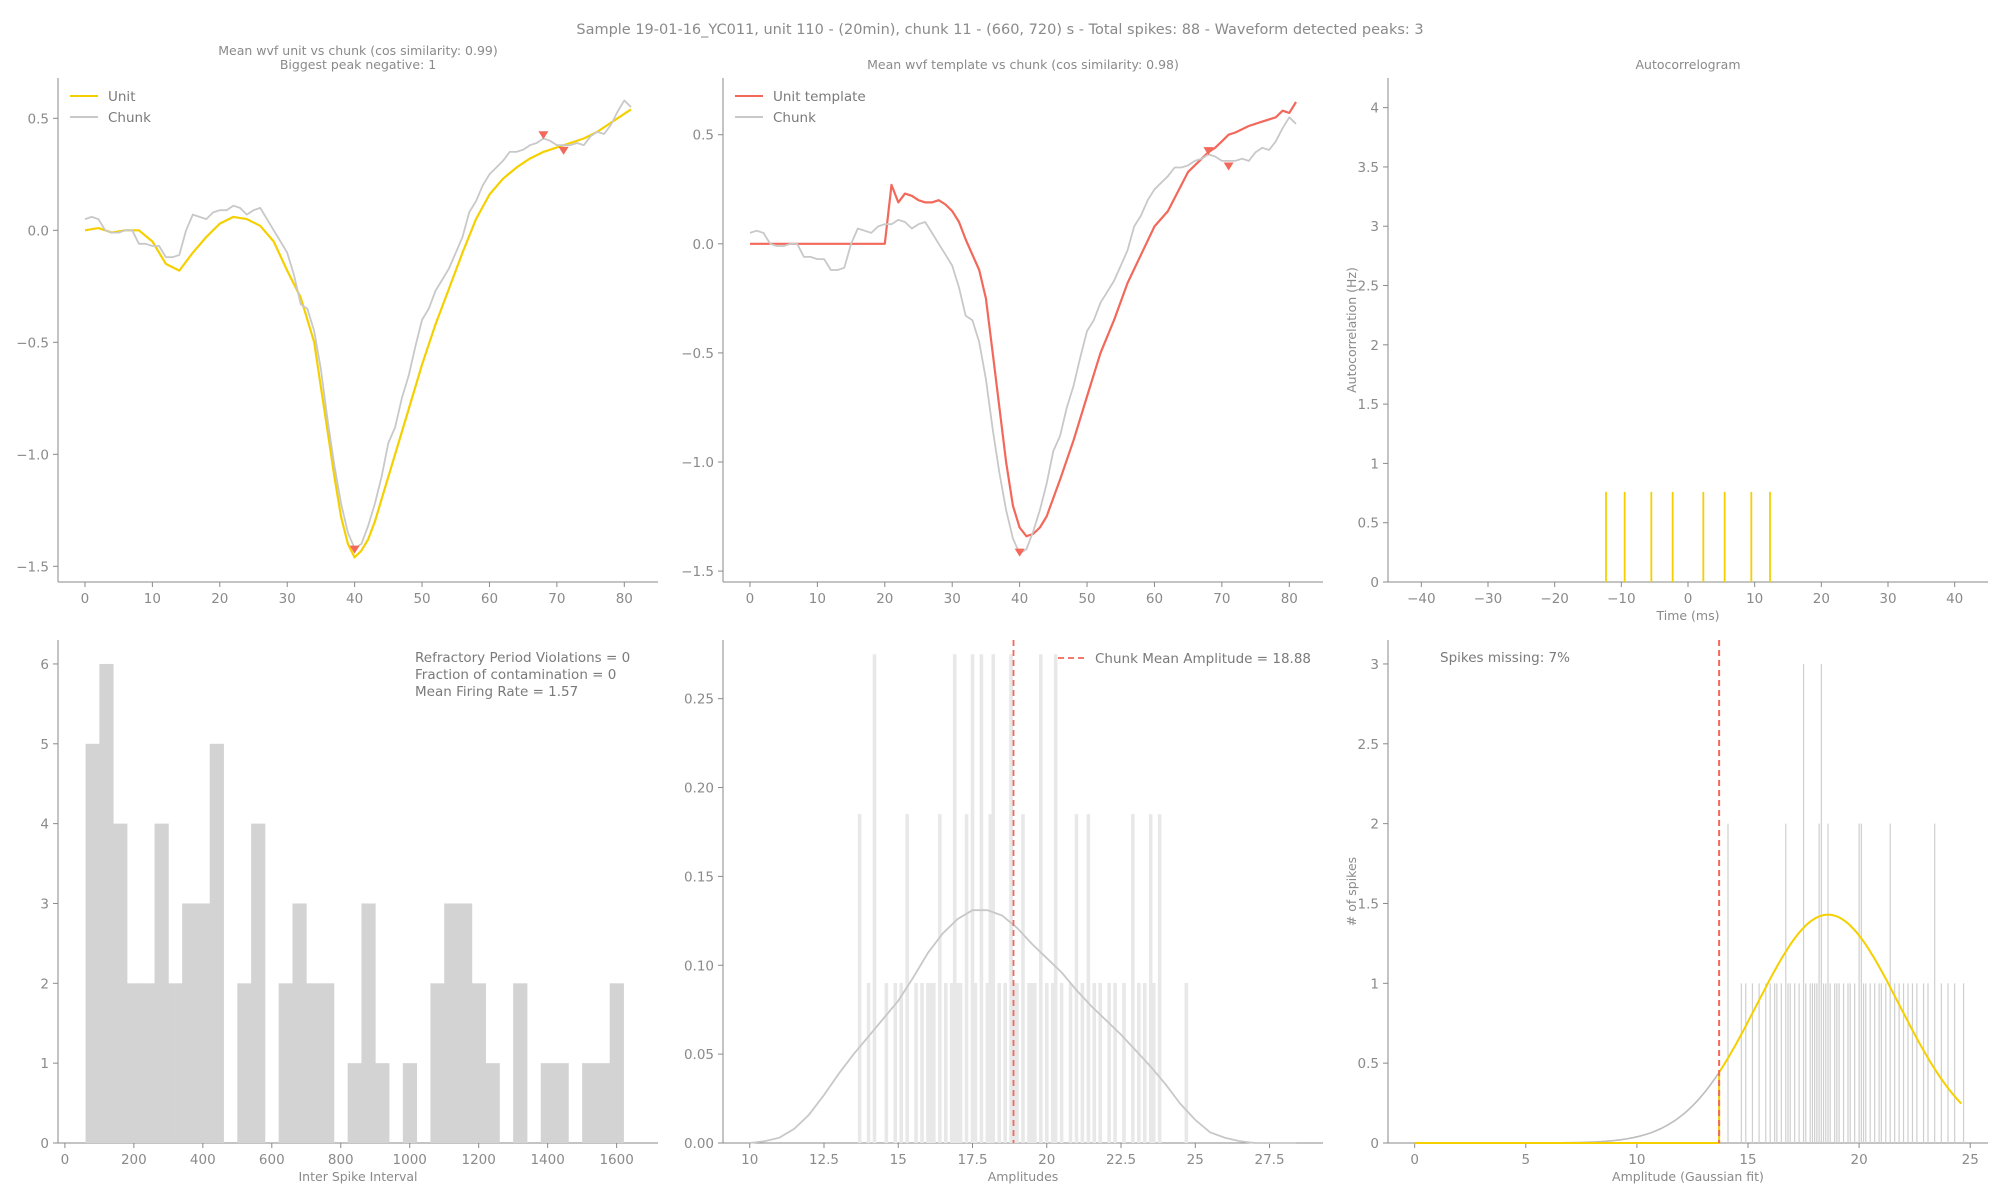  What do you see at coordinates (819, 97) in the screenshot?
I see `legend-label: Unit template` at bounding box center [819, 97].